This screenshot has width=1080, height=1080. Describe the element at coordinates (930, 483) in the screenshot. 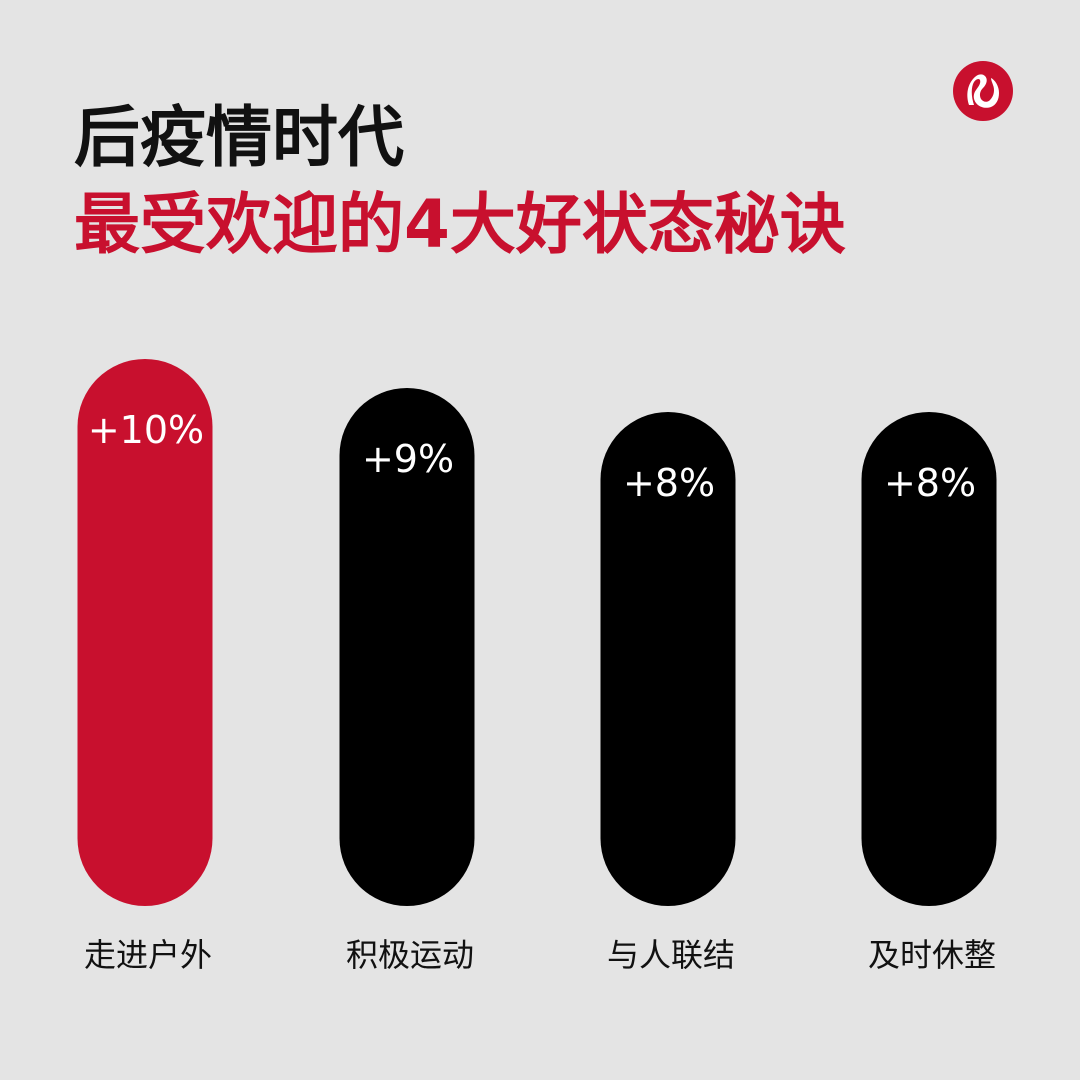

I see `data-label-4: +8%` at that location.